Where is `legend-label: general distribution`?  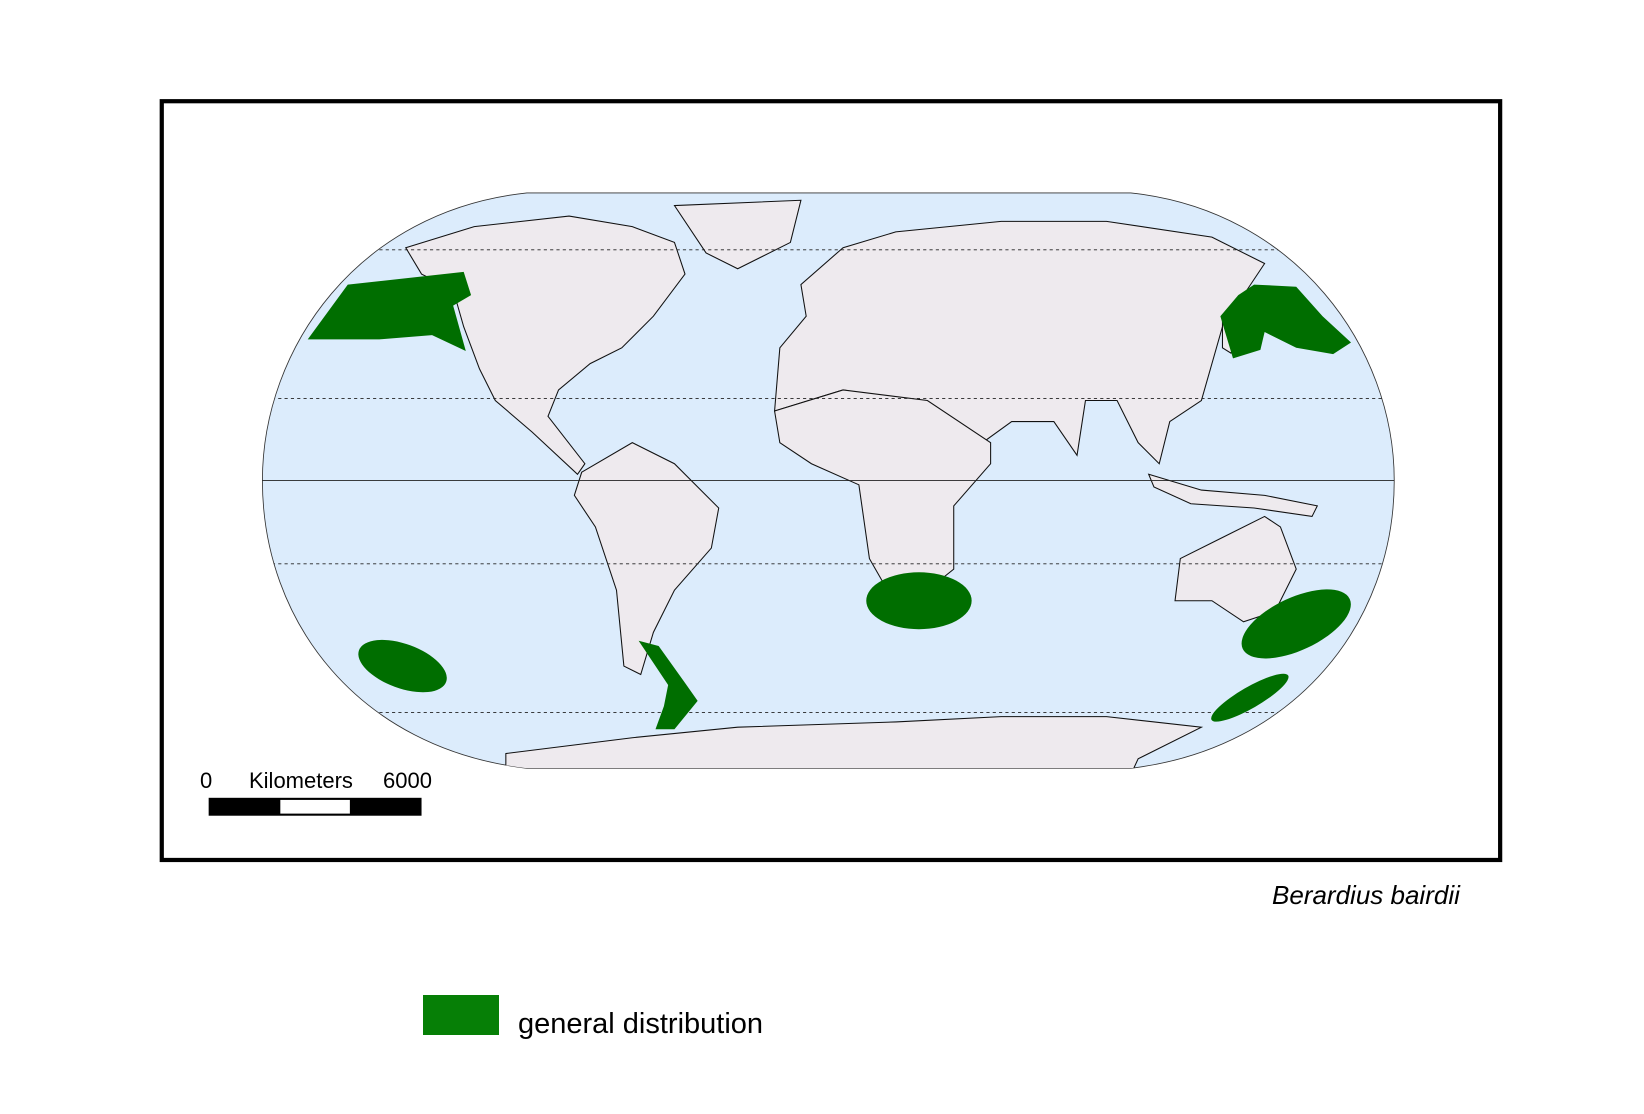
legend-label: general distribution is located at coordinates (641, 1024).